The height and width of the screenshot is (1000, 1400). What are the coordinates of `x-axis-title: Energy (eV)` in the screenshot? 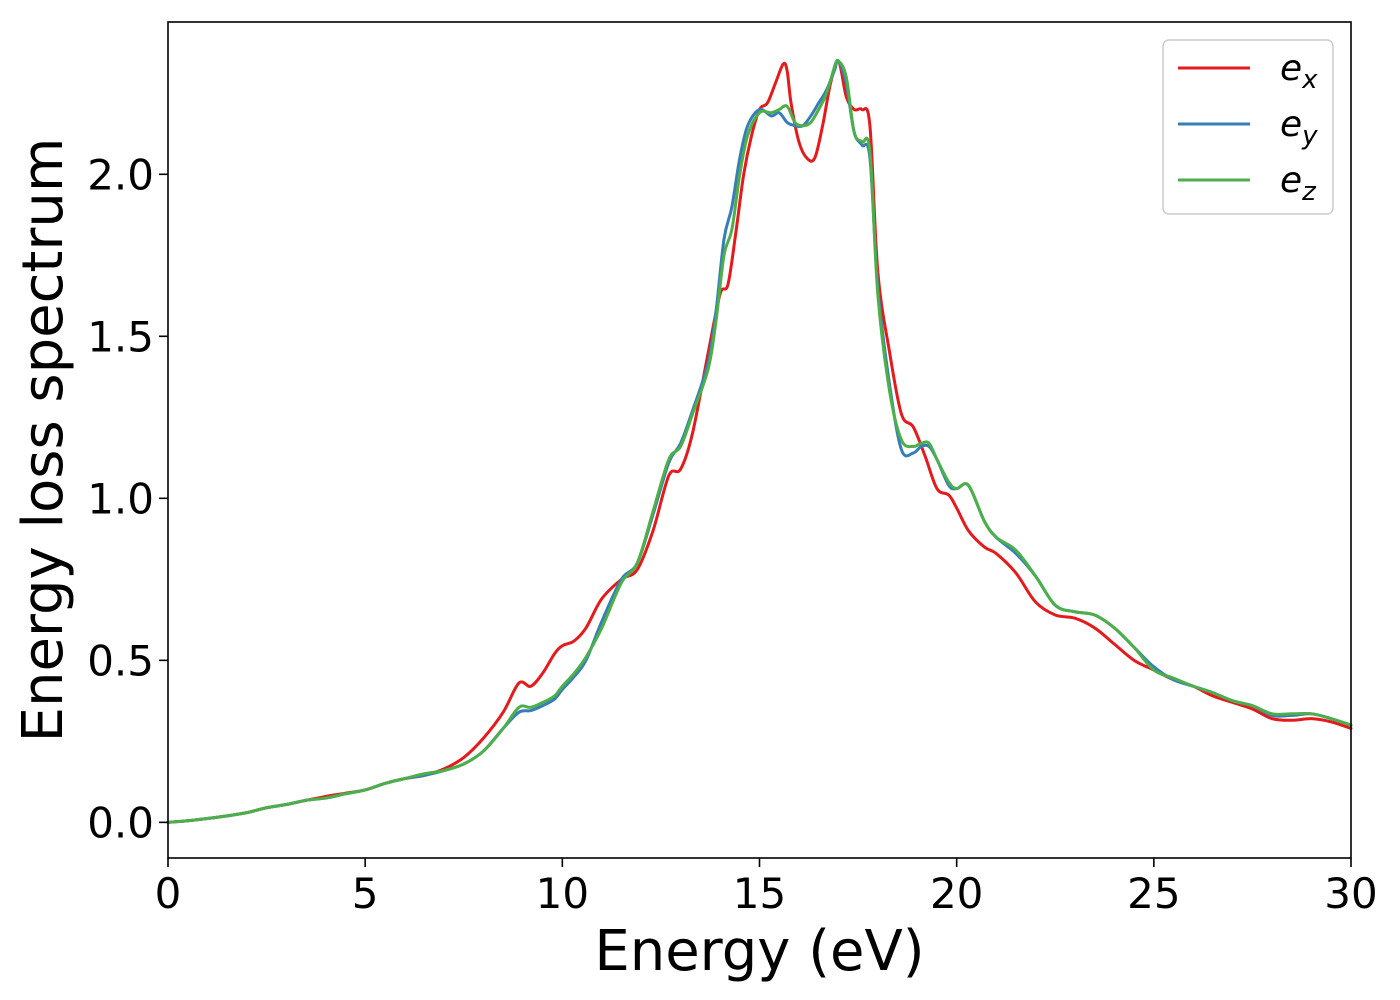 It's located at (759, 951).